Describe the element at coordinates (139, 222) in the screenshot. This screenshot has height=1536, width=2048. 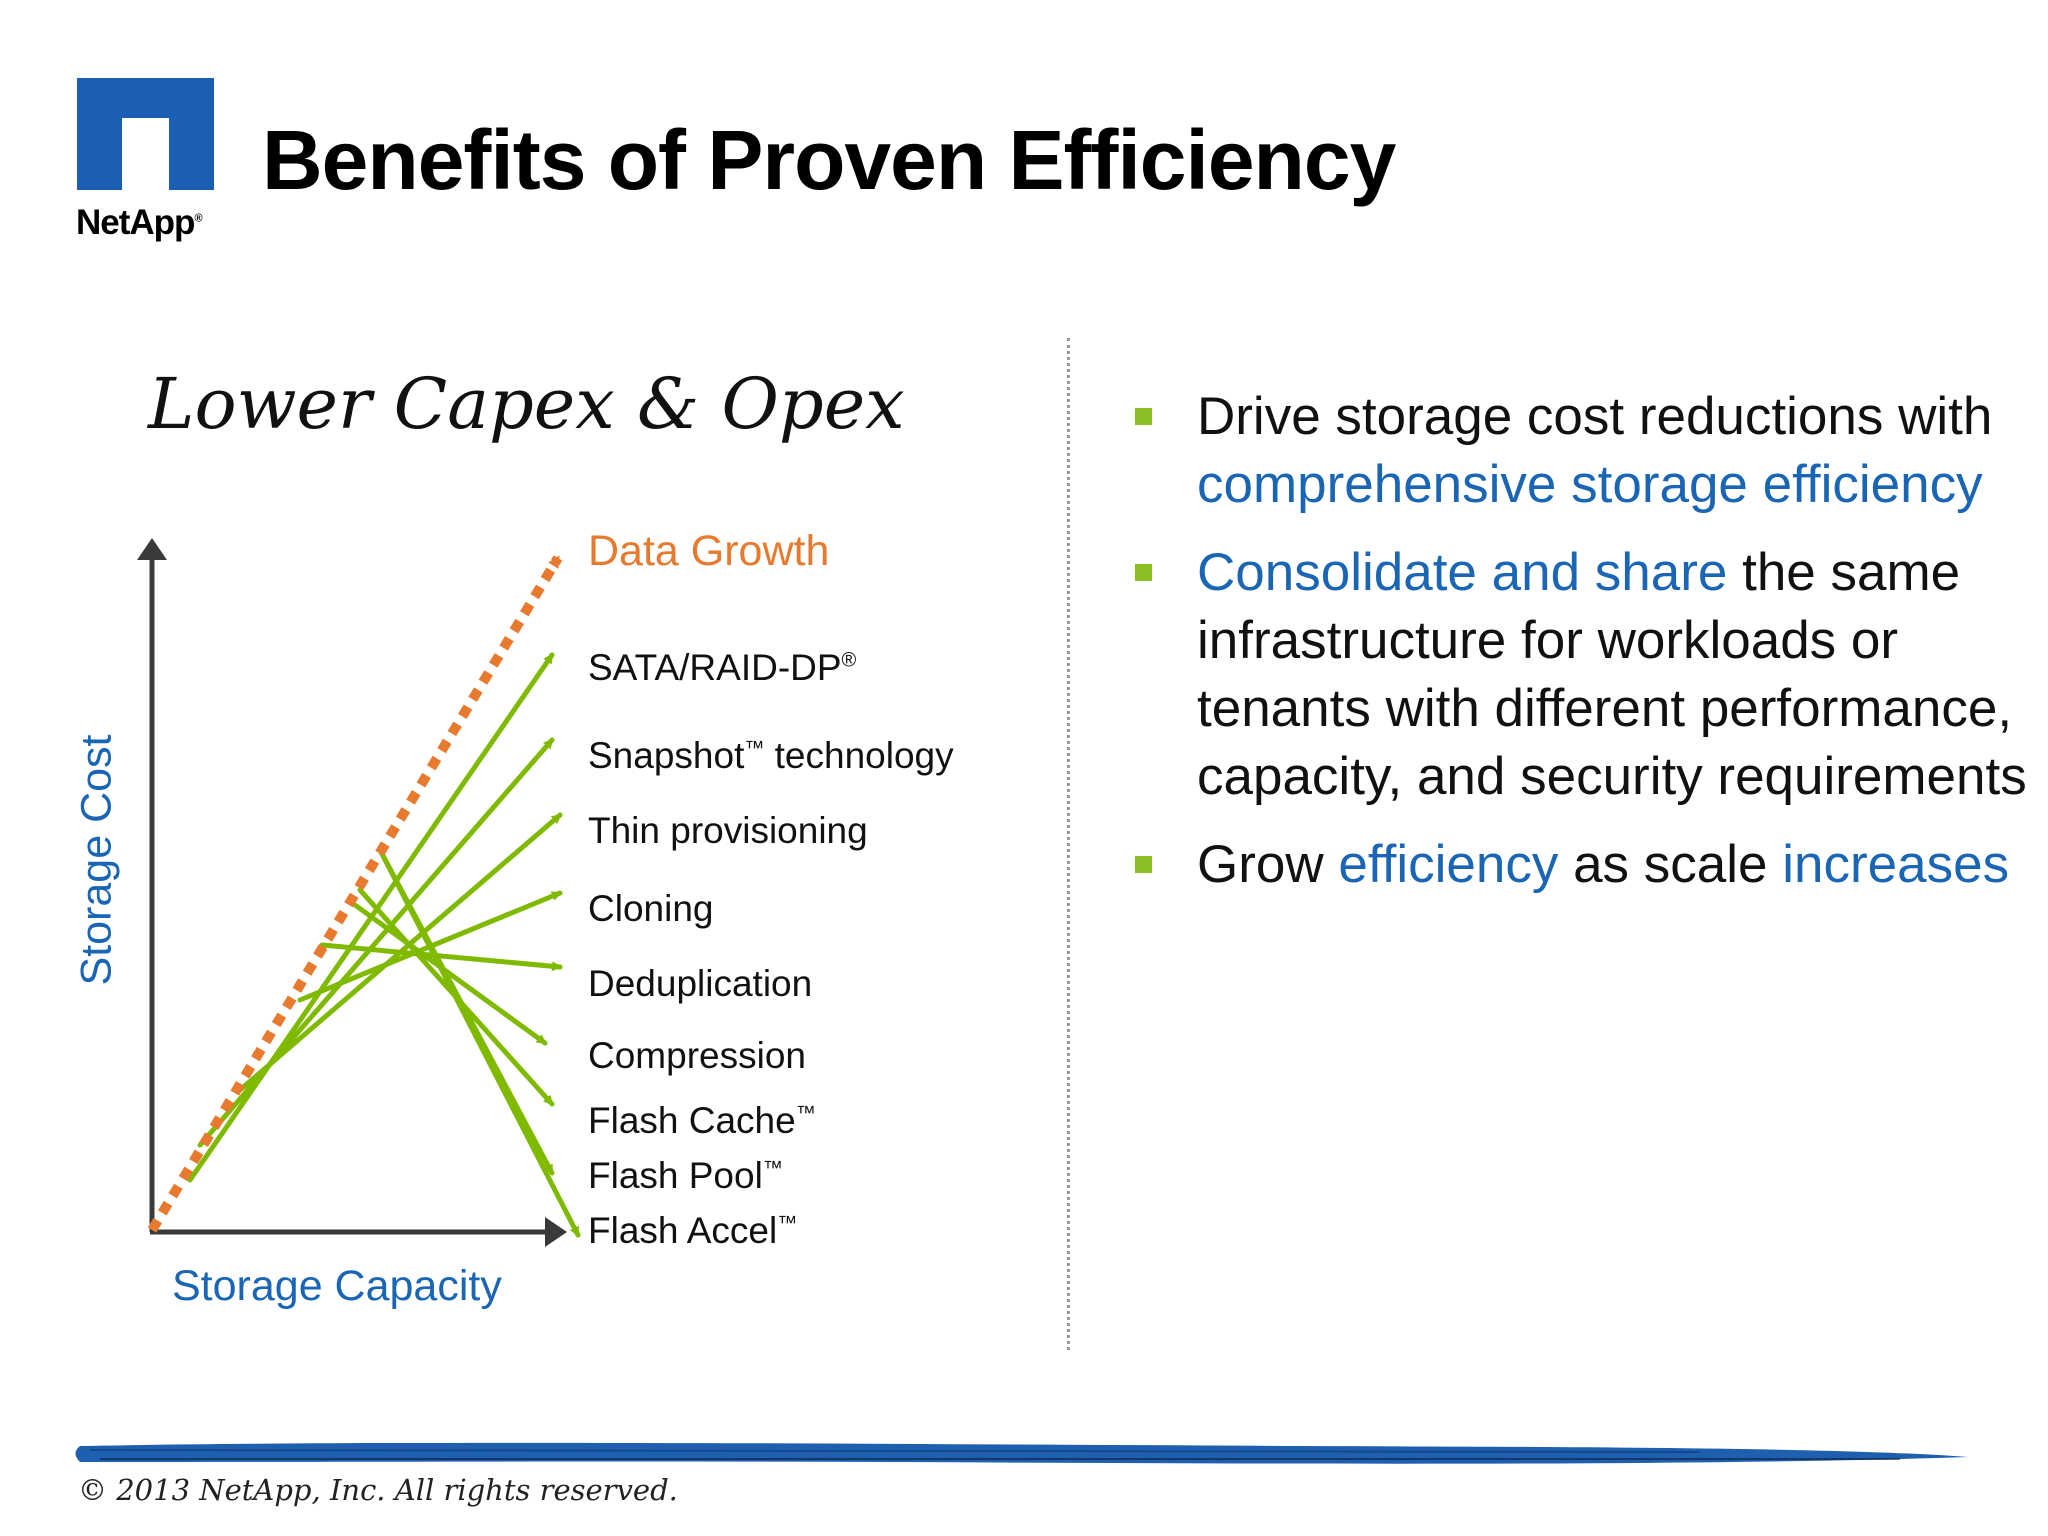
I see `netapp-logo-text: NetApp®` at that location.